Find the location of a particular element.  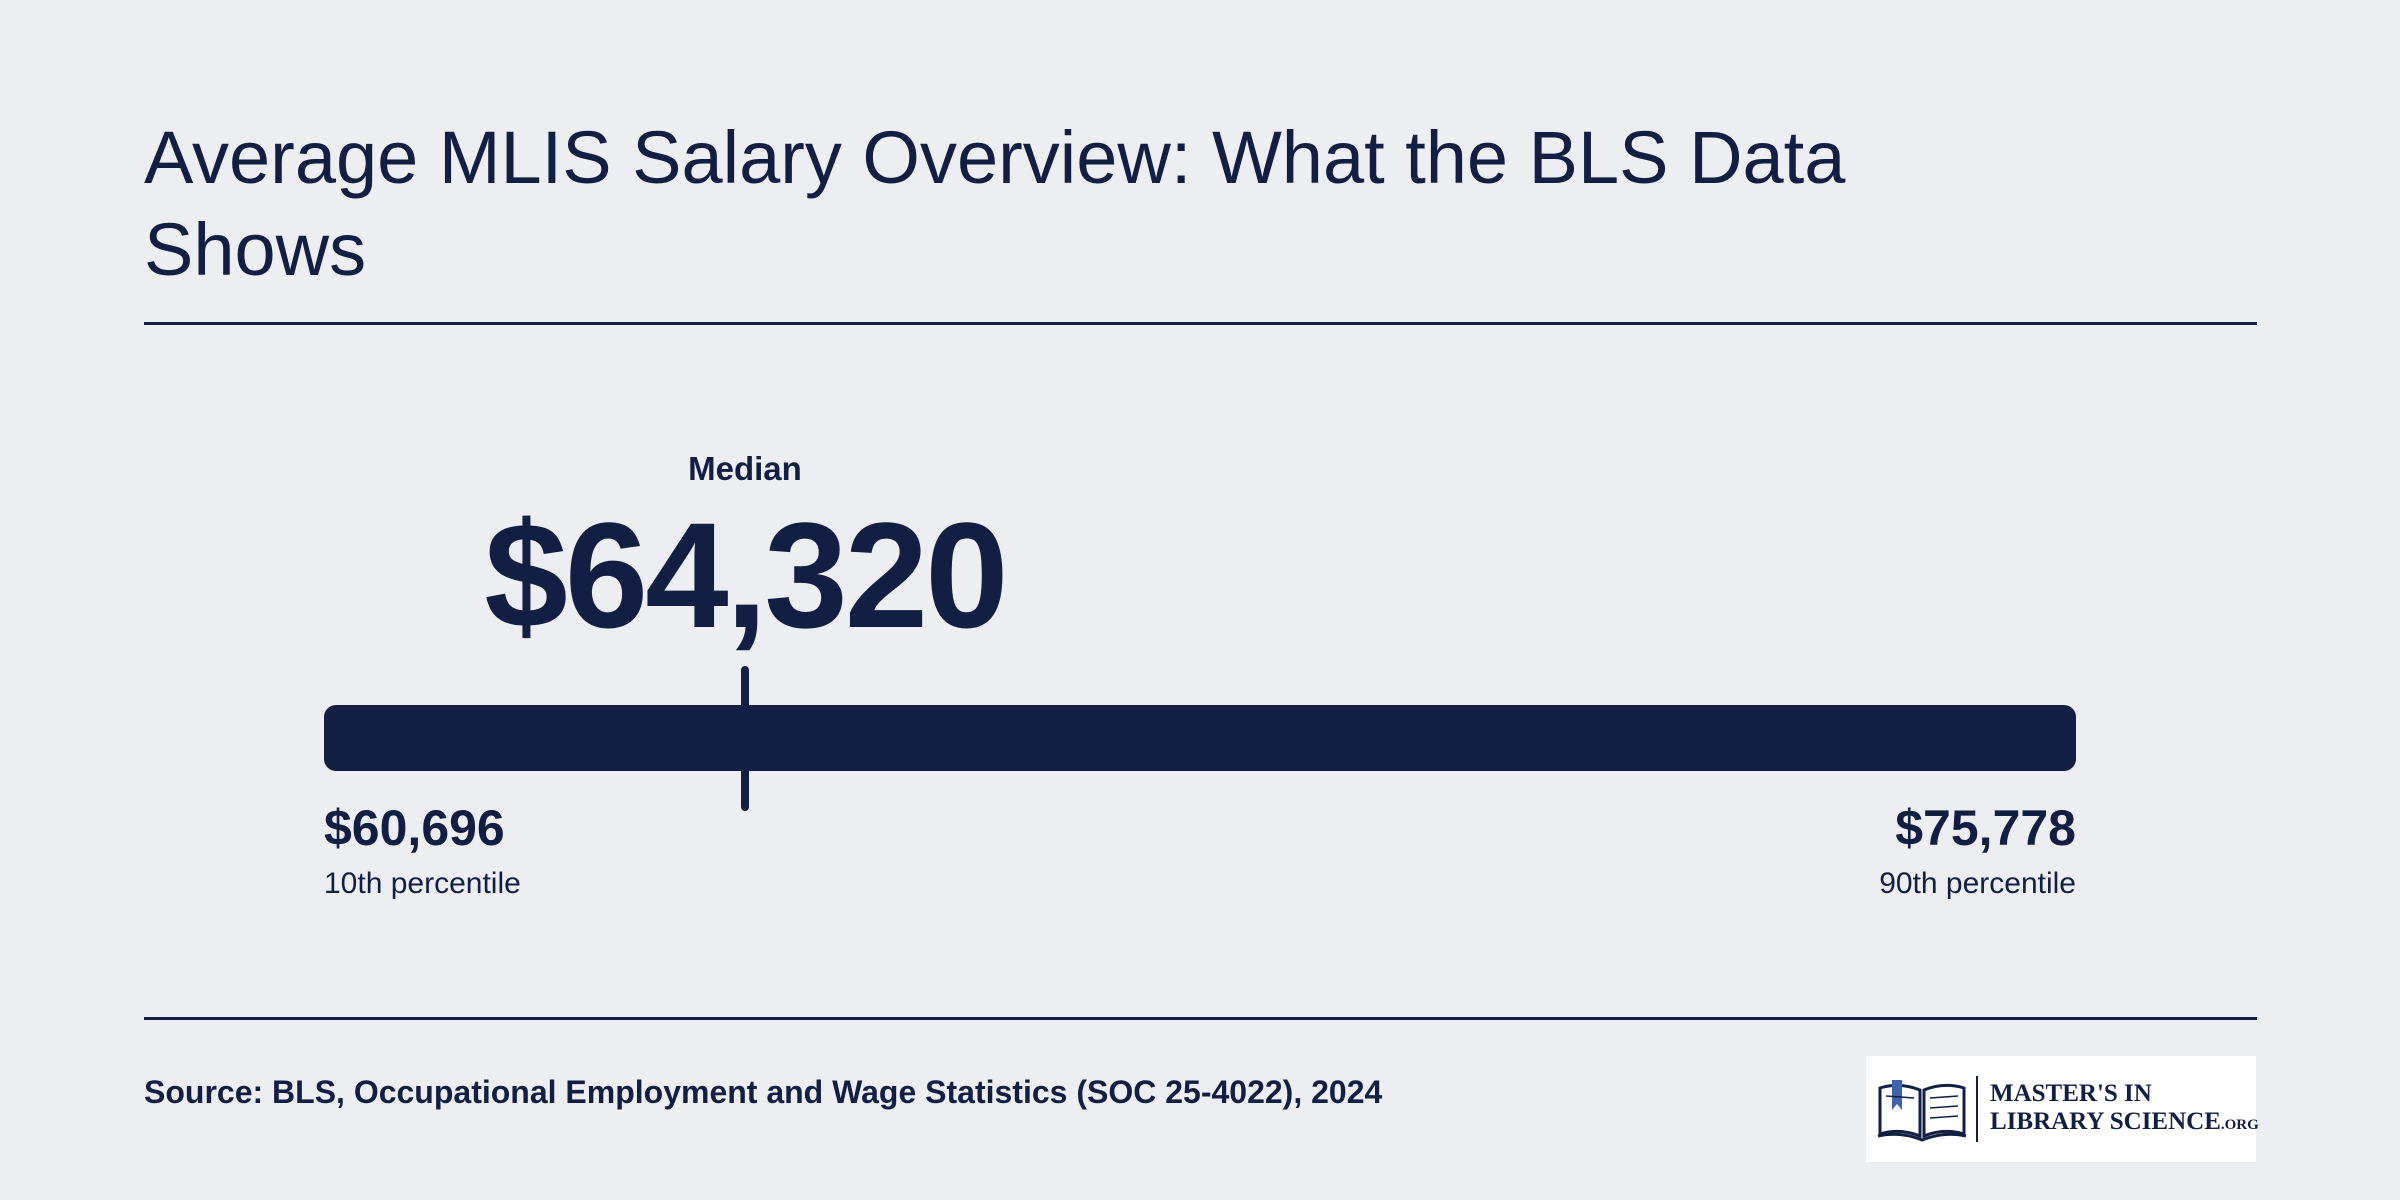

median-value: $64,320 is located at coordinates (746, 575).